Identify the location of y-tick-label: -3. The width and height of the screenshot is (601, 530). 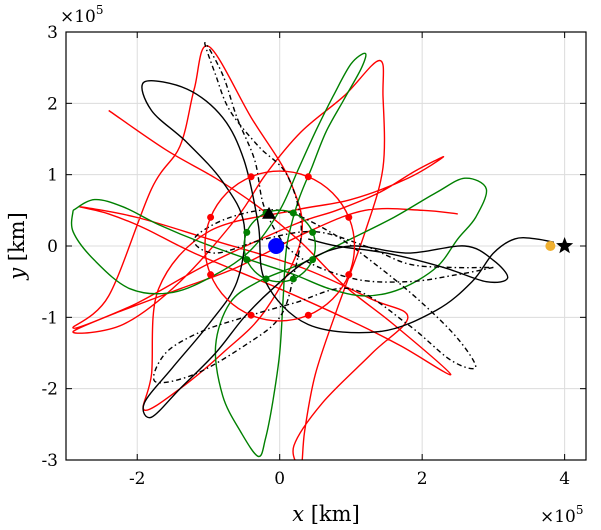
(49, 461).